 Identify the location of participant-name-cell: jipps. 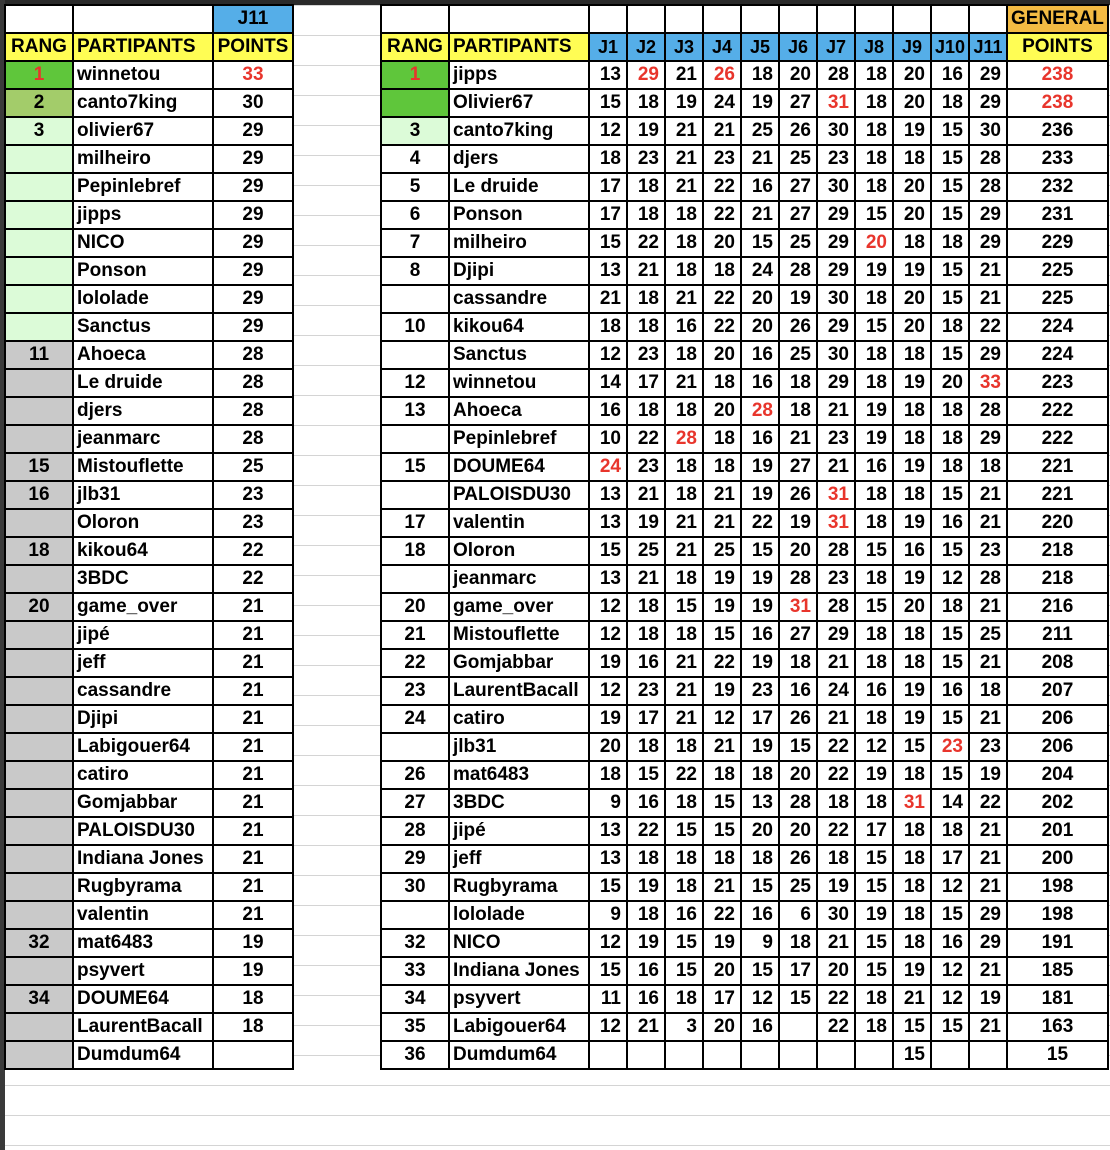
(143, 215).